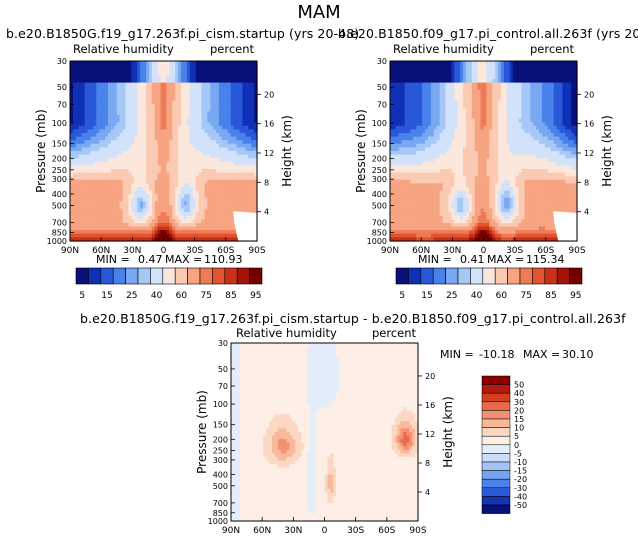 This screenshot has width=638, height=540. I want to click on panel-right-units-label: percent, so click(552, 49).